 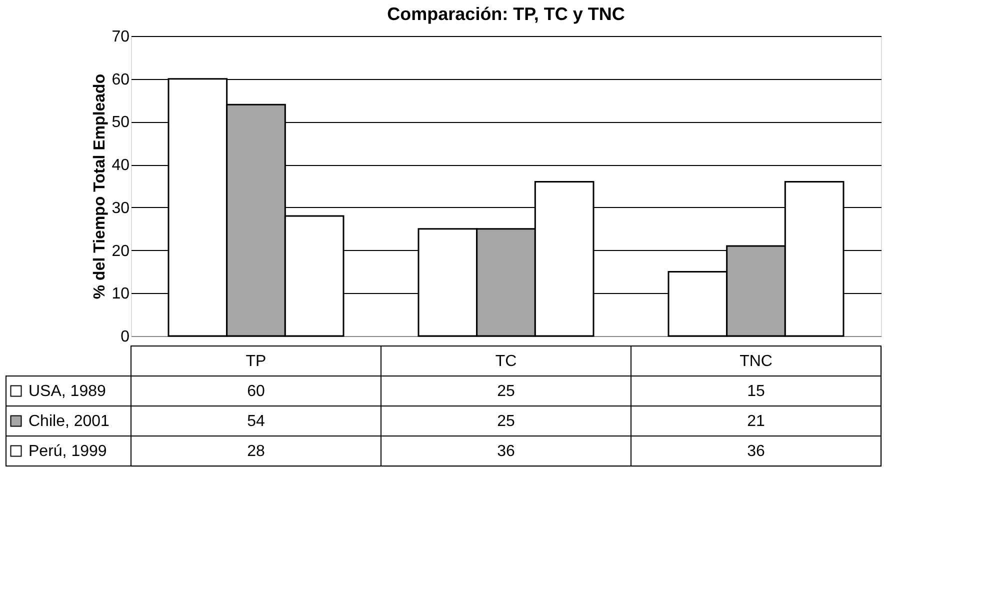 What do you see at coordinates (506, 14) in the screenshot?
I see `chart-title: Comparación: TP, TC y TNC` at bounding box center [506, 14].